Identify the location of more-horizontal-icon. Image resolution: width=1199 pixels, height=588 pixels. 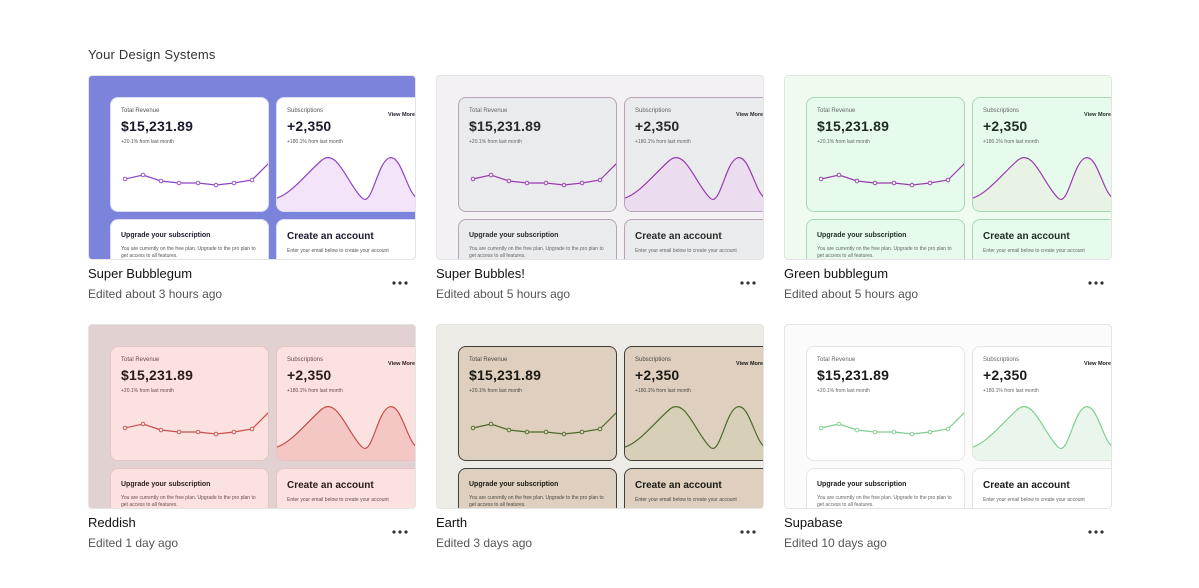
(400, 532).